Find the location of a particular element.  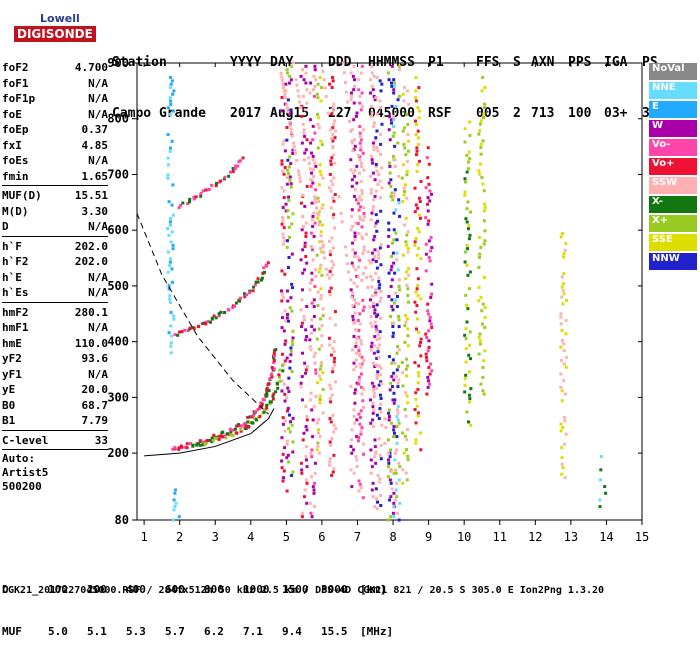

x-tick-label: 5 is located at coordinates (286, 537).